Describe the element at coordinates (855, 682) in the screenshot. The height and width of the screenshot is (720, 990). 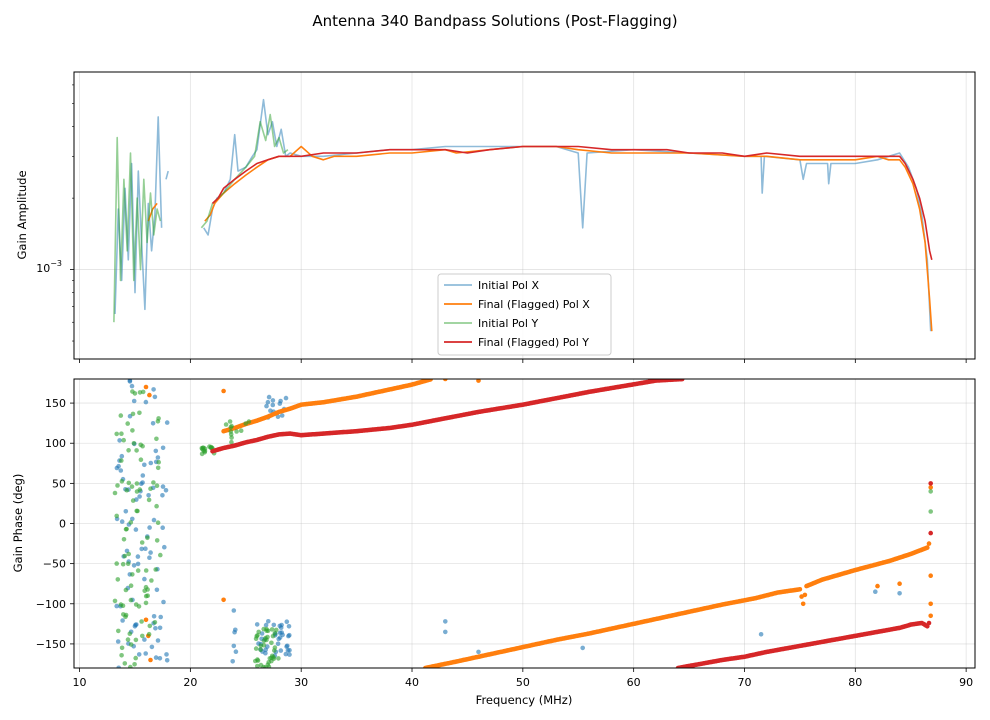
I see `phase-xtick-label: 80` at that location.